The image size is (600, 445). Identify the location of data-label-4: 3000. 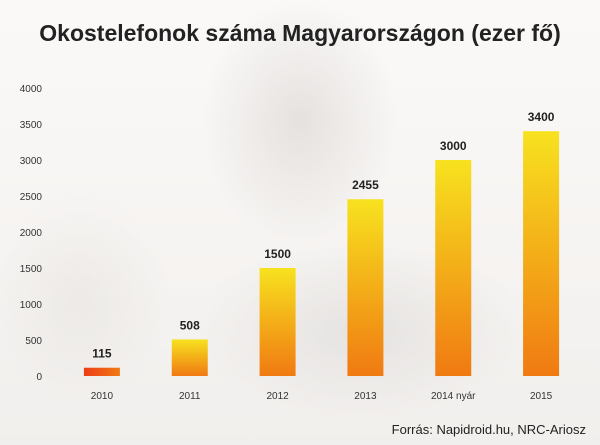
(453, 146).